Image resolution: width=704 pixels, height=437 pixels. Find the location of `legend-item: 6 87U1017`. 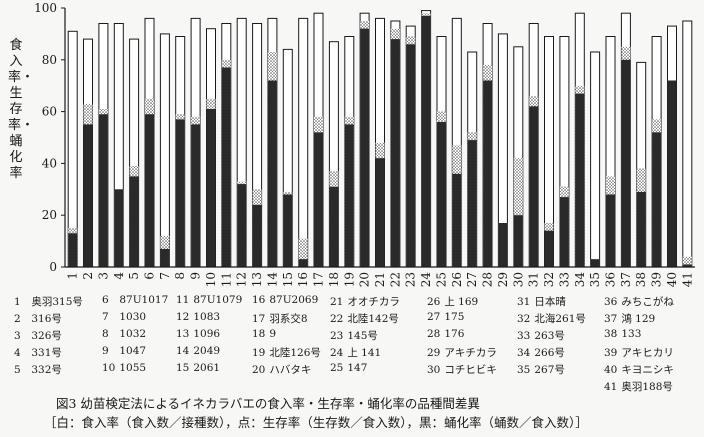

legend-item: 6 87U1017 is located at coordinates (135, 300).